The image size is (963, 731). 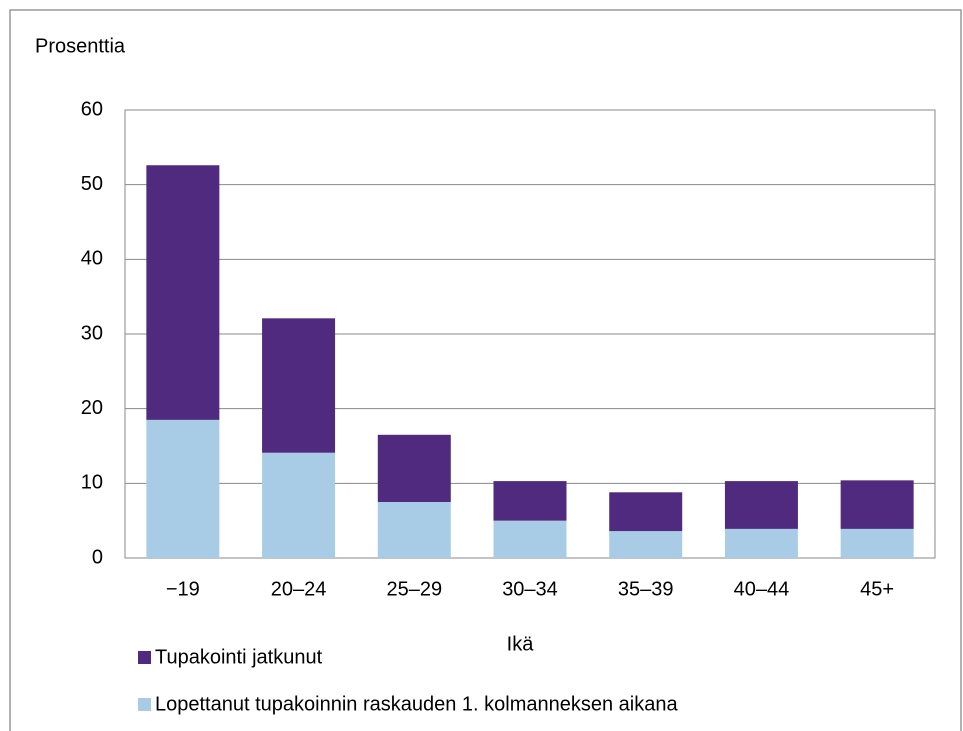 I want to click on x-tick-label: 25–29, so click(x=414, y=589).